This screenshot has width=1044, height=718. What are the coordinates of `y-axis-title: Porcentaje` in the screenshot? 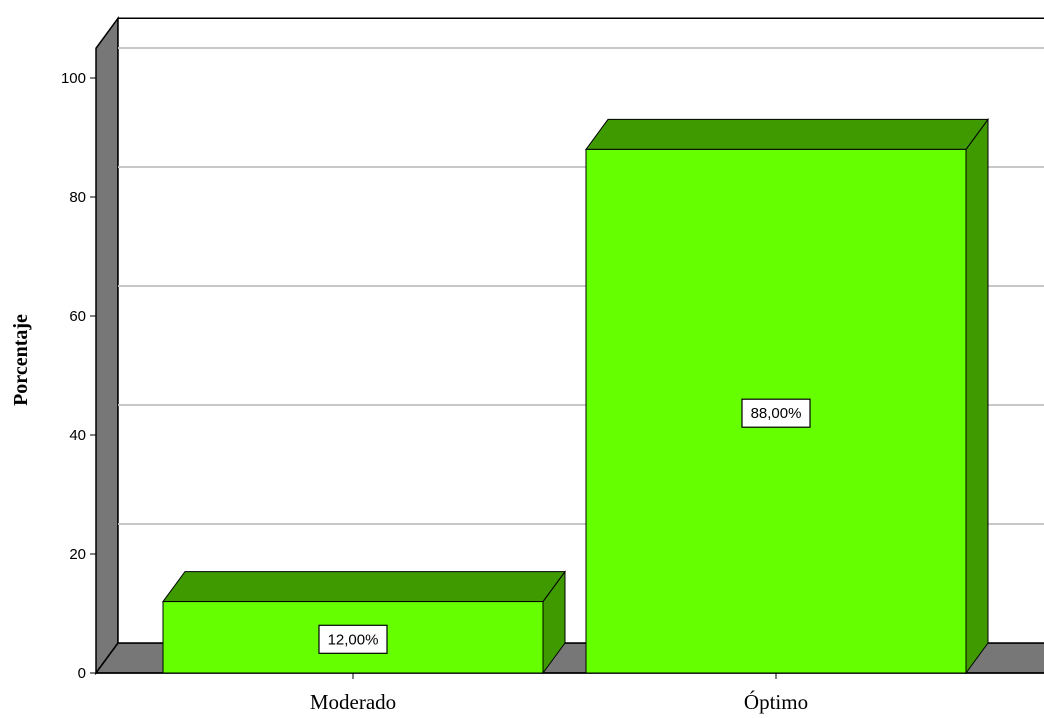 It's located at (21, 360).